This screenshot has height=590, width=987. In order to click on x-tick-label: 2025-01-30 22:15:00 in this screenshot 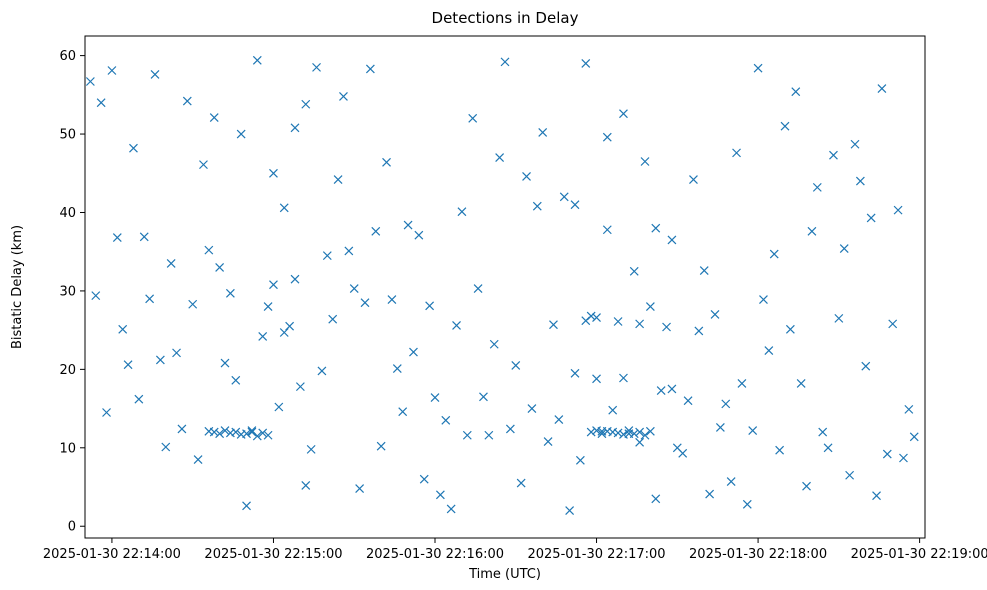, I will do `click(273, 554)`.